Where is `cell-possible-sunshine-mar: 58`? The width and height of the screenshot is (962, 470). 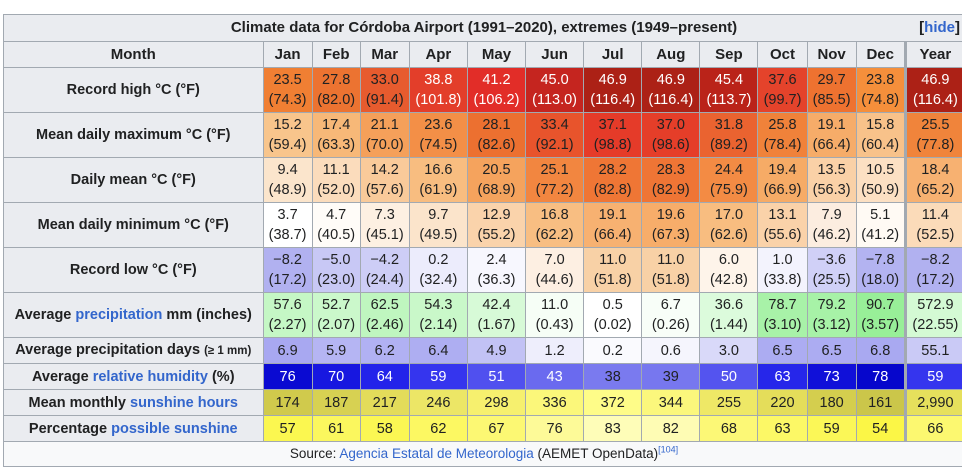 cell-possible-sunshine-mar: 58 is located at coordinates (384, 428).